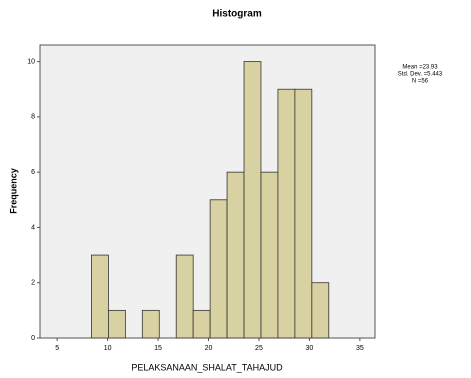 The height and width of the screenshot is (378, 471). Describe the element at coordinates (33, 227) in the screenshot. I see `y-tick-label: 4` at that location.